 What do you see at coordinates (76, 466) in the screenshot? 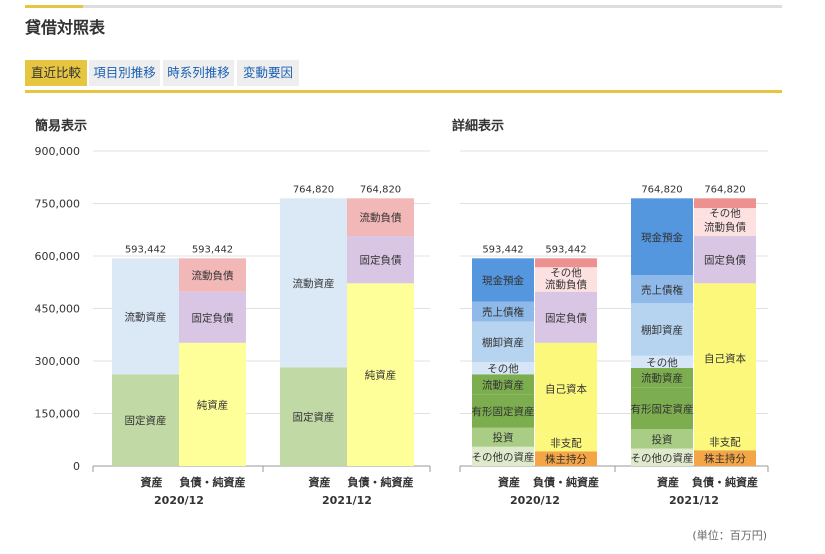
I see `y-tick-label: 0` at bounding box center [76, 466].